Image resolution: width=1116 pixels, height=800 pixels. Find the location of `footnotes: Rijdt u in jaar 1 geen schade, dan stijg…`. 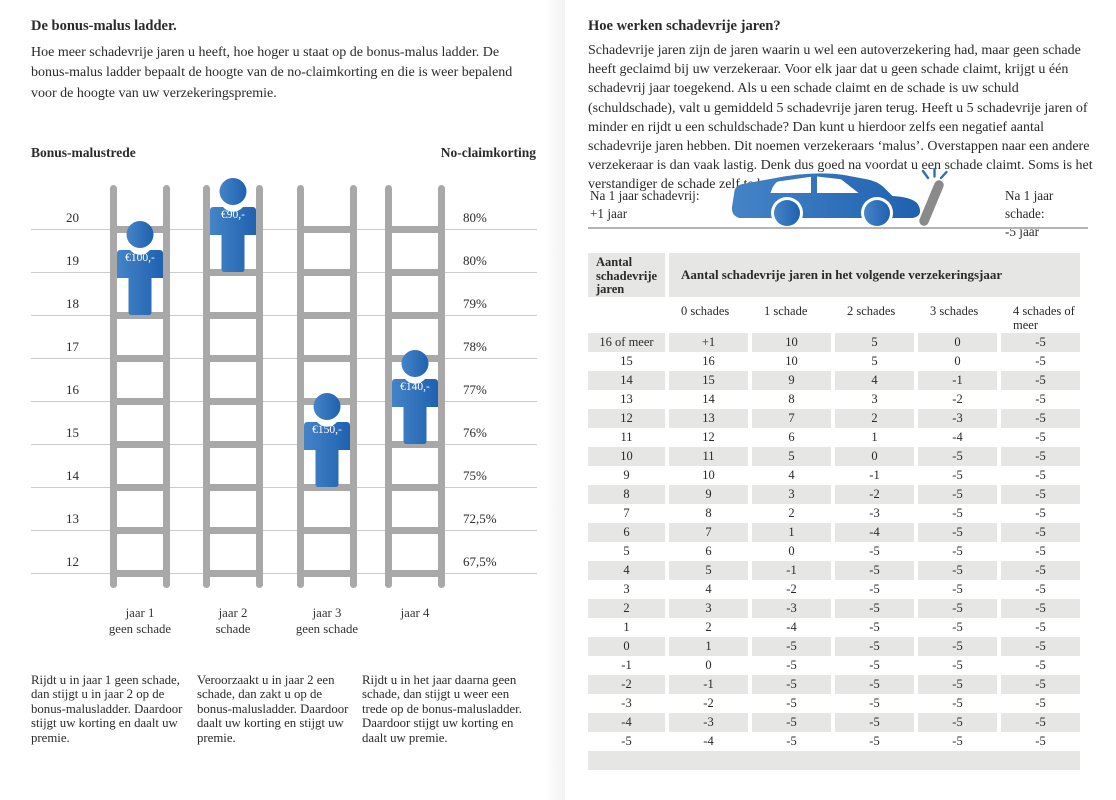

footnotes: Rijdt u in jaar 1 geen schade, dan stijg… is located at coordinates (284, 723).